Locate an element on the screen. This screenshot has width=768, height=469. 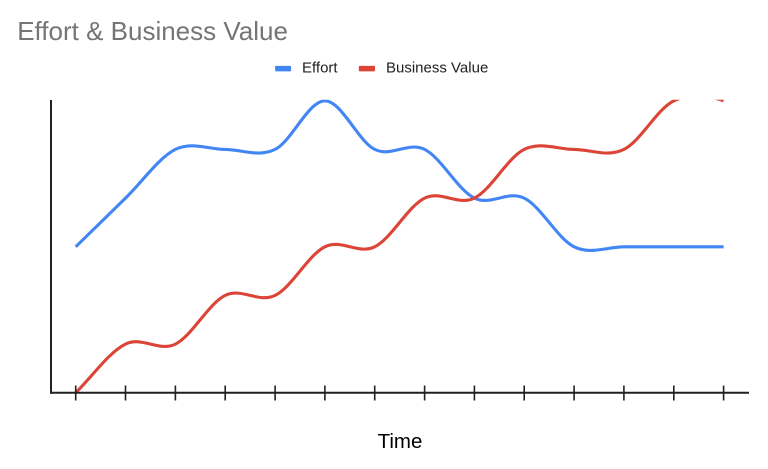
svg-text: Time is located at coordinates (400, 441).